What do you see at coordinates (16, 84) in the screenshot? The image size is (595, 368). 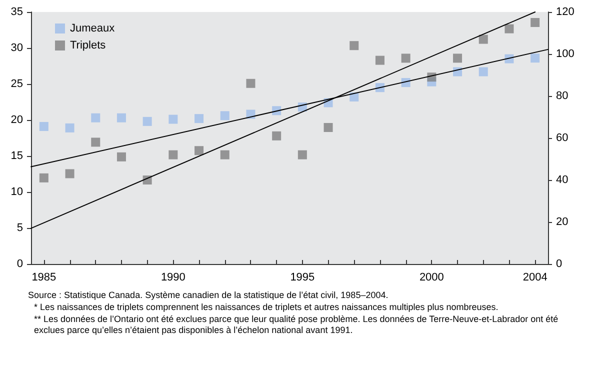 I see `y-tick-label: 25` at bounding box center [16, 84].